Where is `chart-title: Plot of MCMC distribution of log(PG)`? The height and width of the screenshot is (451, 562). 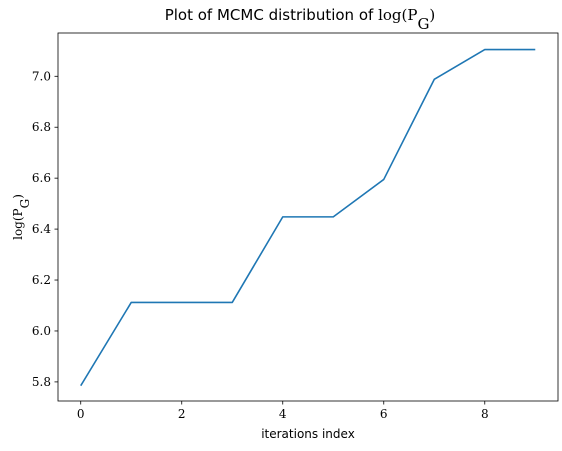 chart-title: Plot of MCMC distribution of log(PG) is located at coordinates (300, 19).